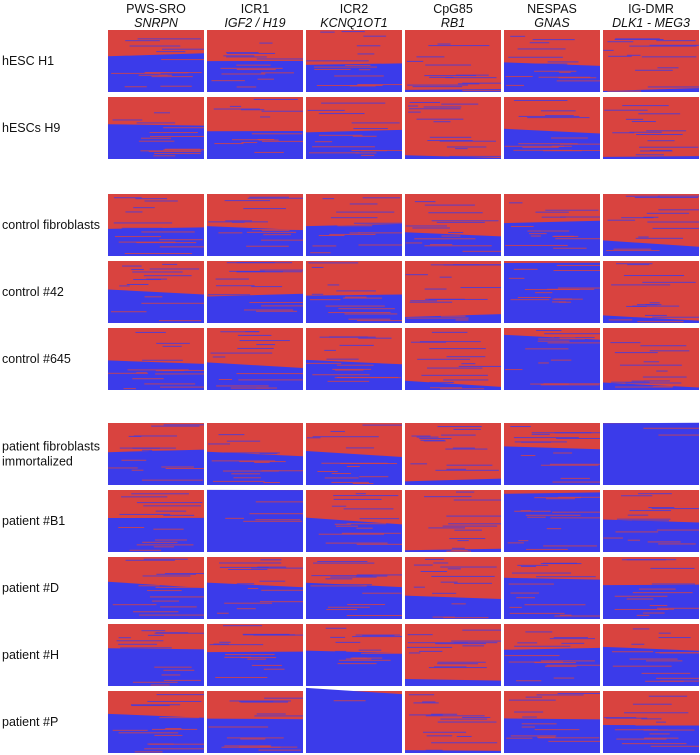 This screenshot has height=755, width=700. Describe the element at coordinates (30, 722) in the screenshot. I see `row-label: patient #P` at that location.